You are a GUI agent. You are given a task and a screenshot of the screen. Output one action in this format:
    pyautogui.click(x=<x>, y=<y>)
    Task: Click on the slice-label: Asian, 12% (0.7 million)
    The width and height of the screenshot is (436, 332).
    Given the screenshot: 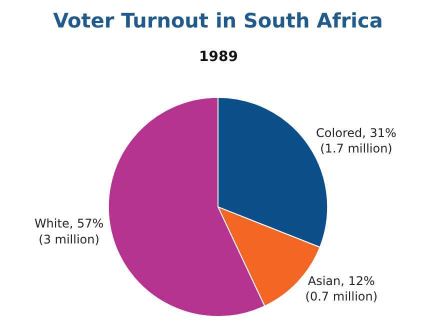 What is the action you would take?
    pyautogui.click(x=341, y=289)
    